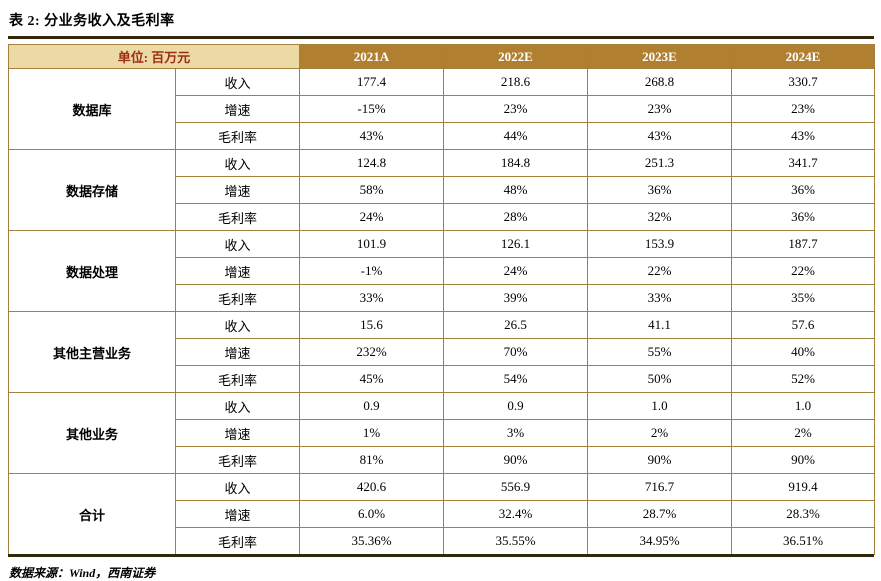 The image size is (881, 581). I want to click on value-cell: 32.4%, so click(515, 514).